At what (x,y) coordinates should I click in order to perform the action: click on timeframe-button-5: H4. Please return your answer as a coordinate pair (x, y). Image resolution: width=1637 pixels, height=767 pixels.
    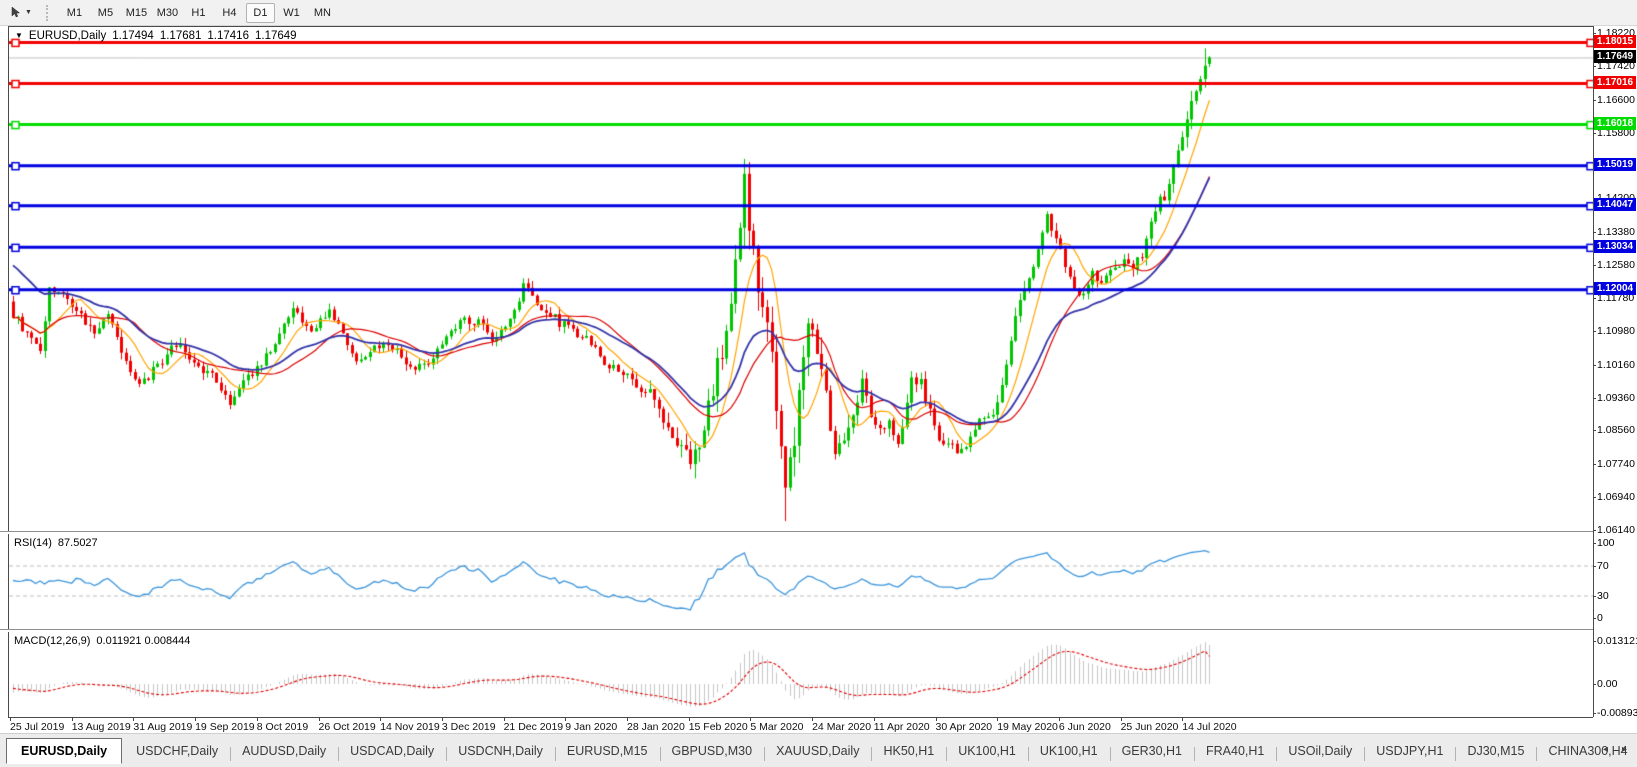
    Looking at the image, I should click on (229, 13).